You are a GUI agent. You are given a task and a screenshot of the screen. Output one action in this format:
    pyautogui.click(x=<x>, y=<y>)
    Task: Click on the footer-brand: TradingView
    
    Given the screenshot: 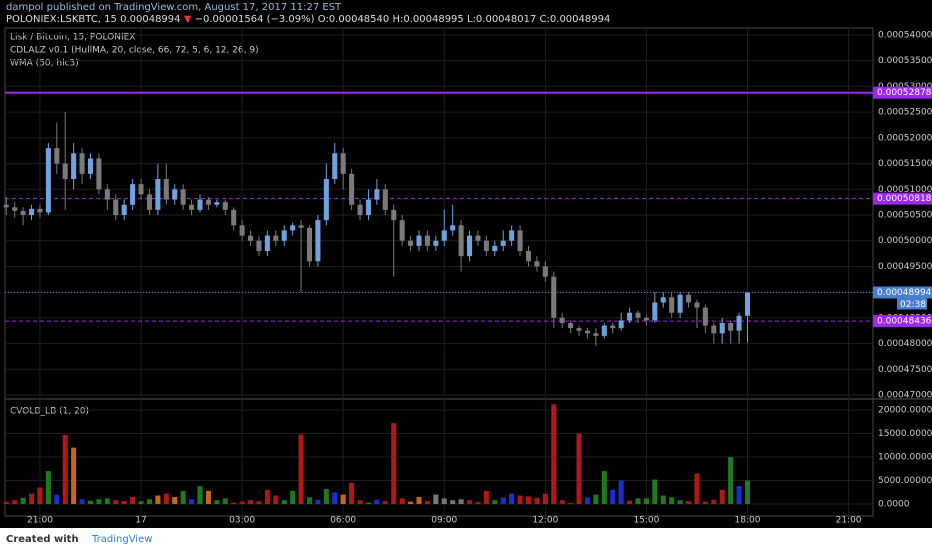 What is the action you would take?
    pyautogui.click(x=121, y=539)
    